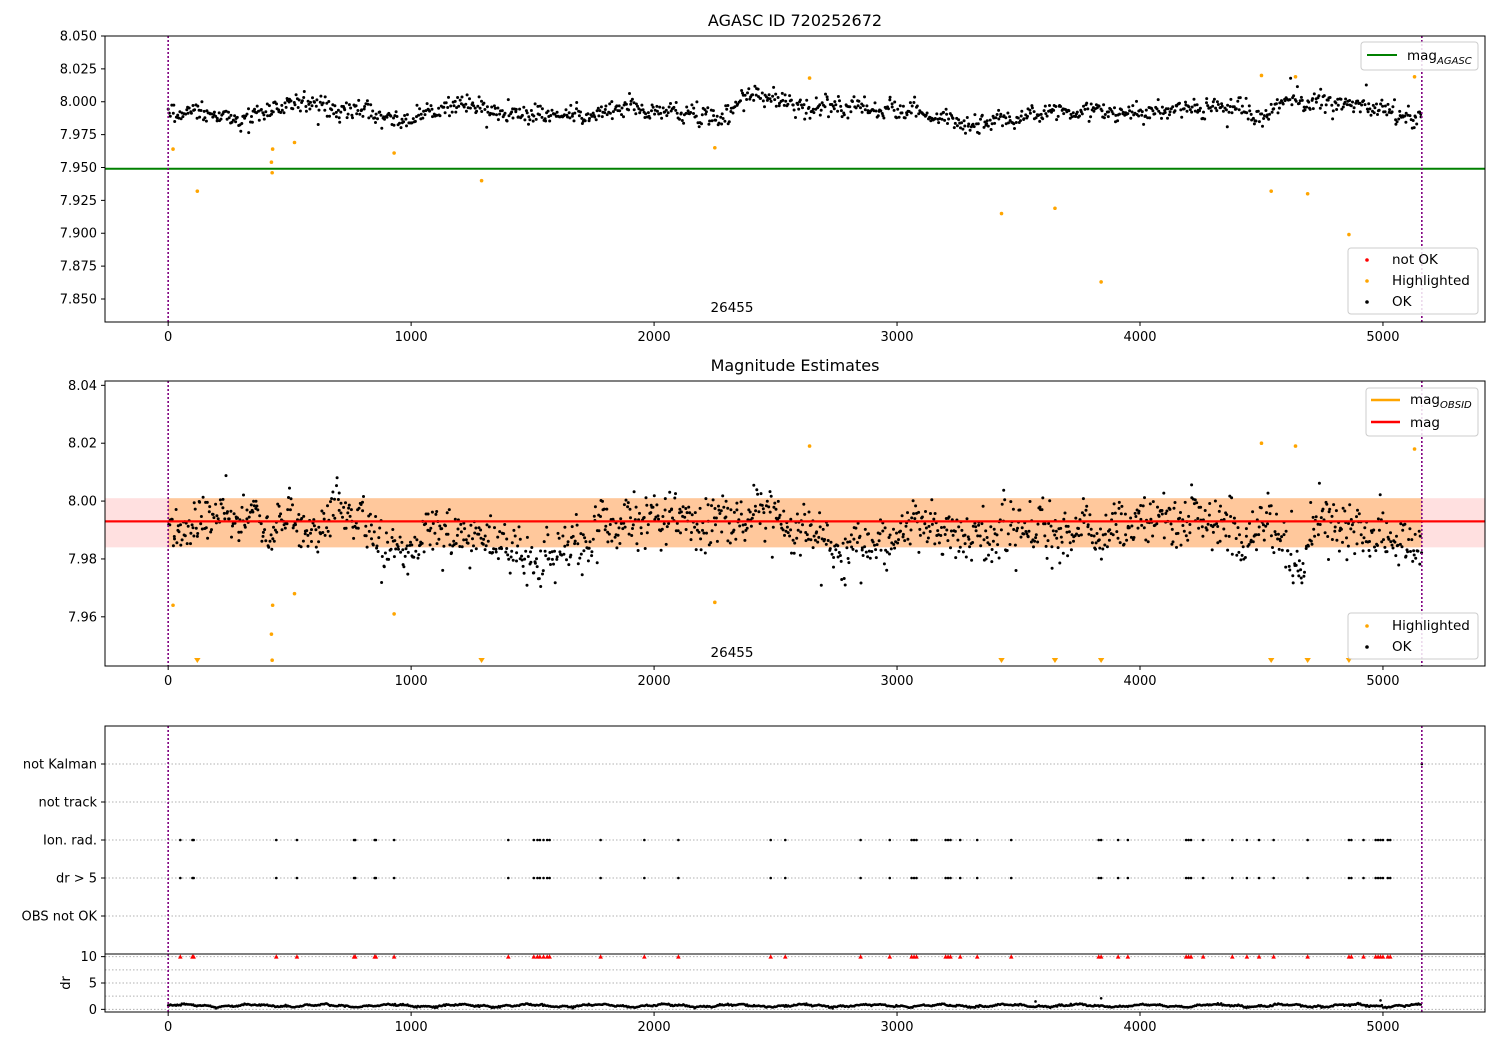  What do you see at coordinates (67, 803) in the screenshot?
I see `flag-label: not track` at bounding box center [67, 803].